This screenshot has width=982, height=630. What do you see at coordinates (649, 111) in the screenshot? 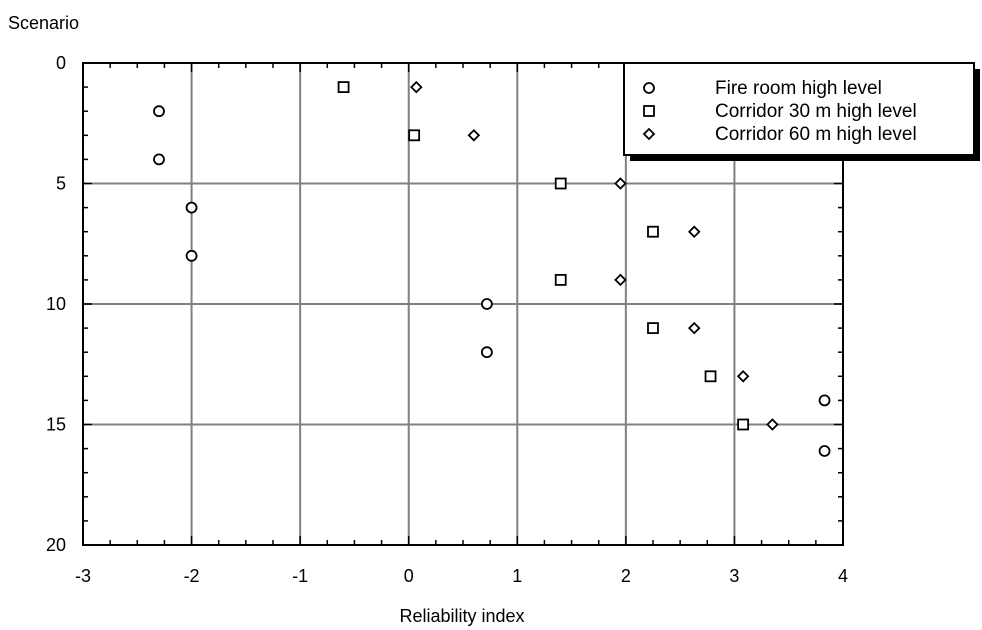
I see `legend-square-marker` at bounding box center [649, 111].